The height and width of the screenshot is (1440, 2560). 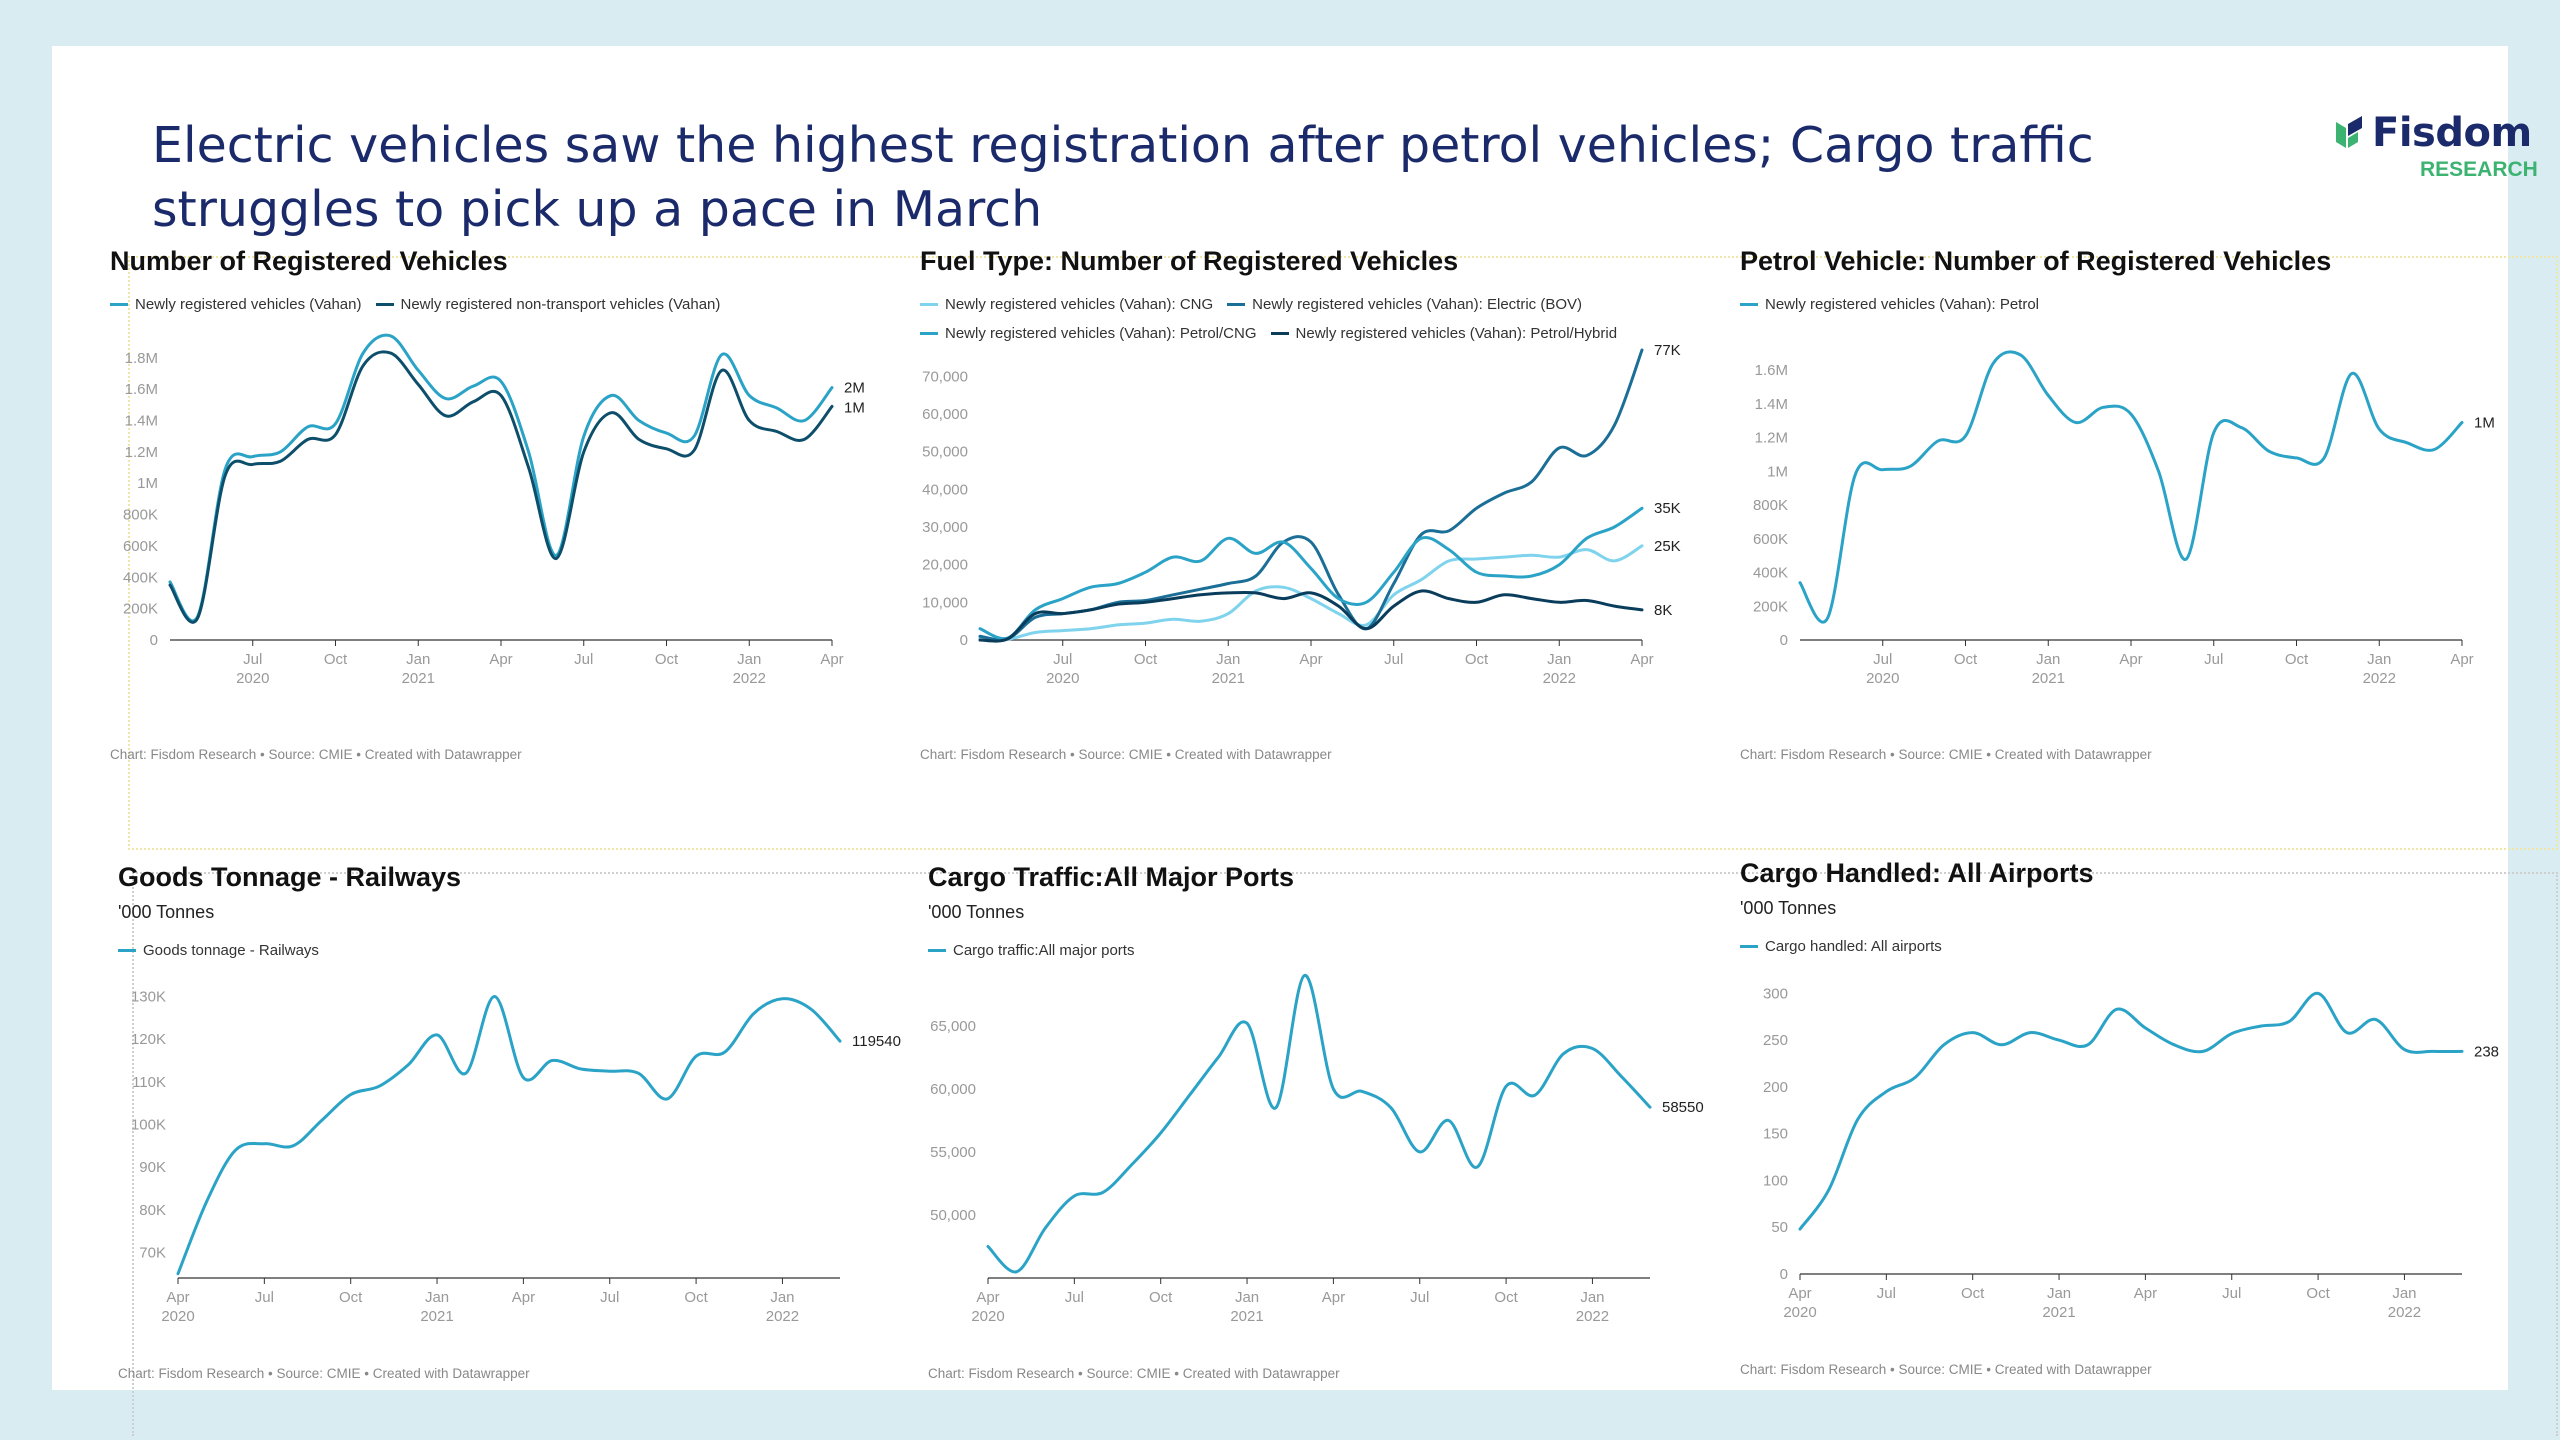 What do you see at coordinates (945, 489) in the screenshot?
I see `y-tick-label: 40,000` at bounding box center [945, 489].